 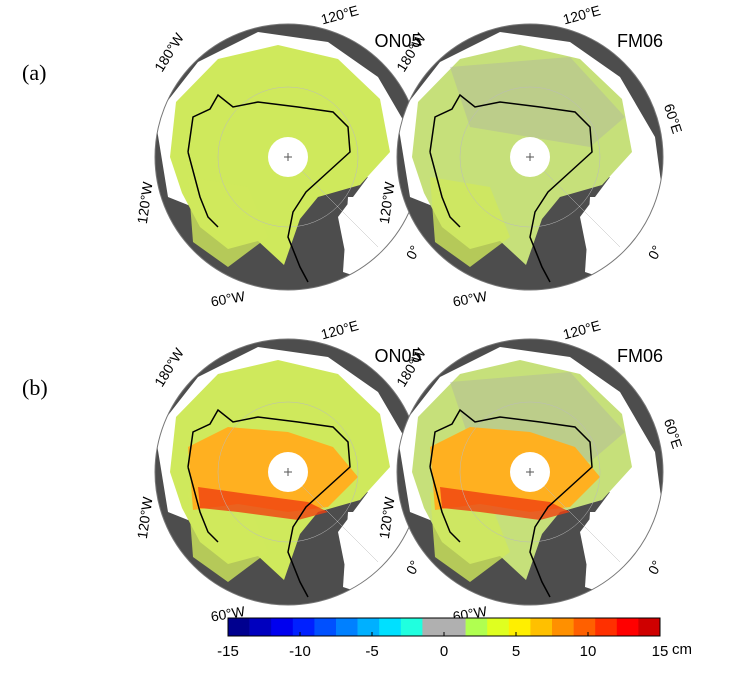 I want to click on colorbar-tick-label: 0, so click(x=444, y=651).